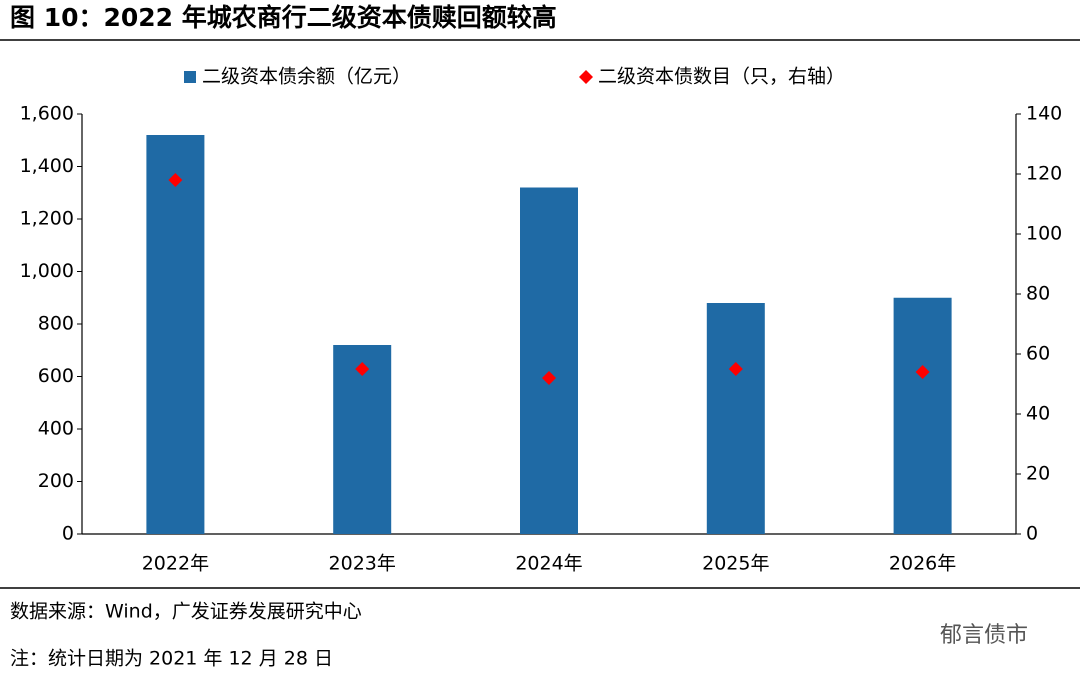 Image resolution: width=1080 pixels, height=683 pixels. What do you see at coordinates (548, 564) in the screenshot?
I see `x-tick-label: 2024年` at bounding box center [548, 564].